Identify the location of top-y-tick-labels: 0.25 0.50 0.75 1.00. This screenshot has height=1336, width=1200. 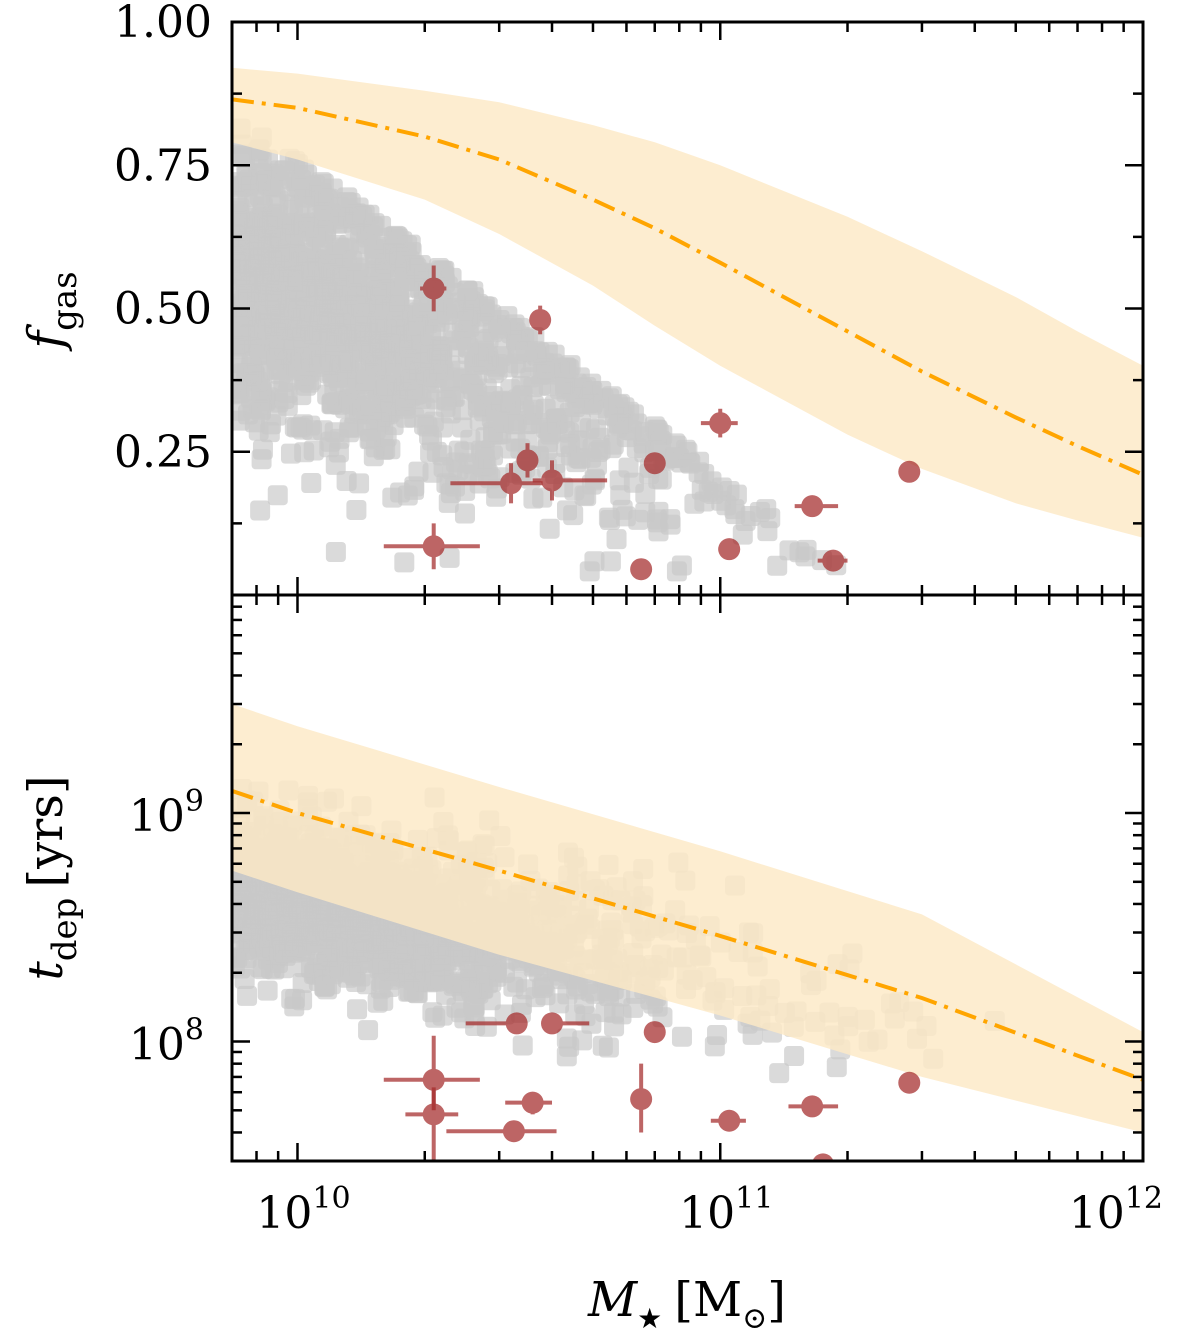
(163, 239).